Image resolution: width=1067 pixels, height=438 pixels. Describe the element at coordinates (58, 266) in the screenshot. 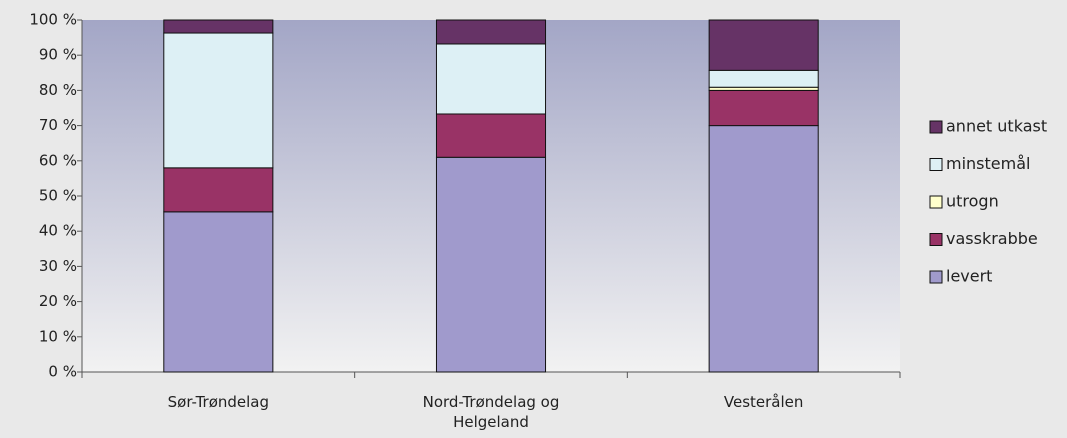

I see `y-tick-label: 30 %` at that location.